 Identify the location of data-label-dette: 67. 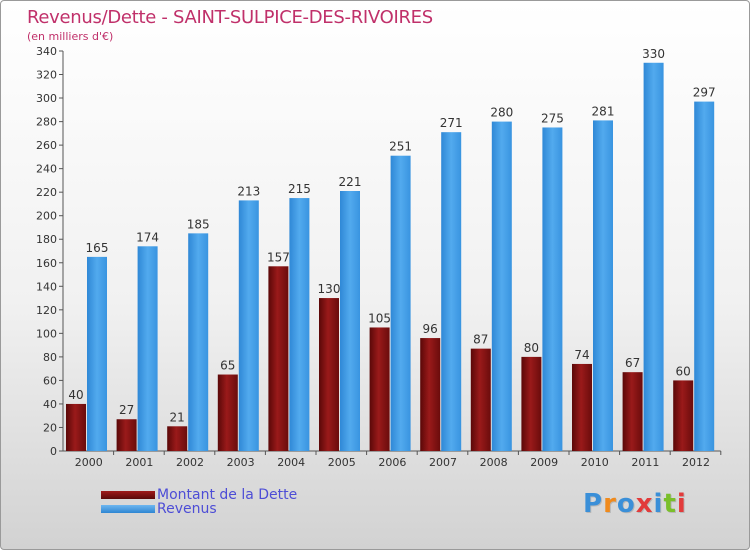
(632, 363).